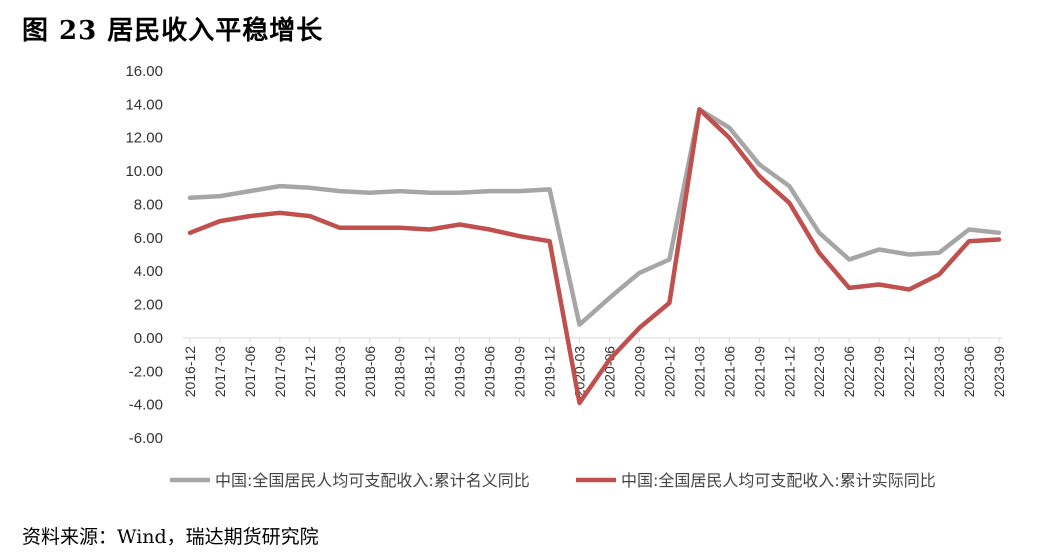 This screenshot has width=1054, height=555. I want to click on y-tick-label: 0.00, so click(148, 338).